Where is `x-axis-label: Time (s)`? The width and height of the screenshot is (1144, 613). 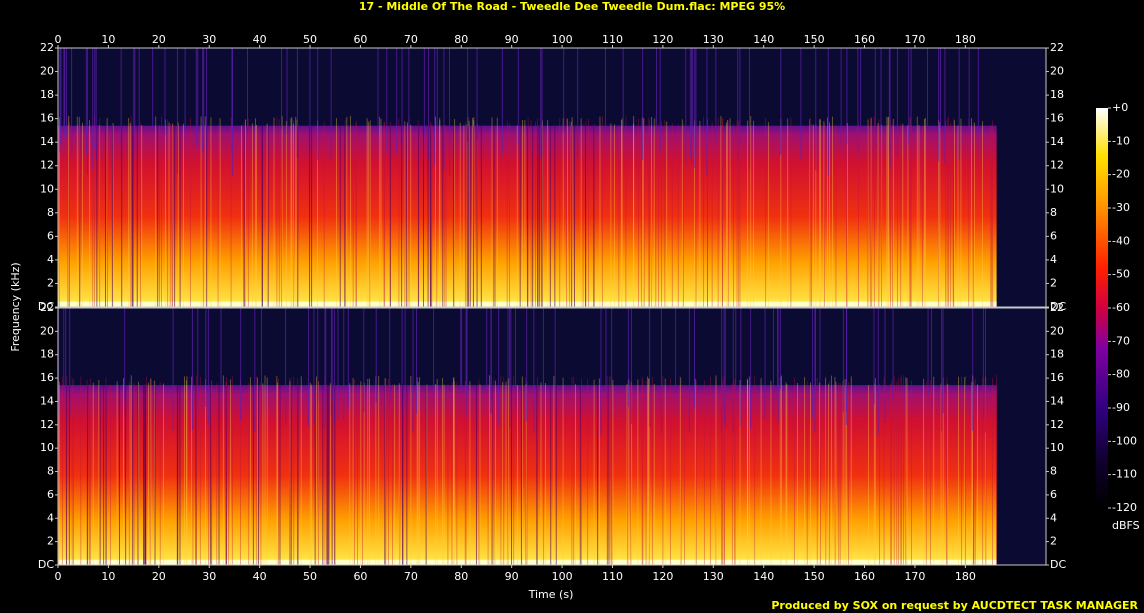 x-axis-label: Time (s) is located at coordinates (551, 594).